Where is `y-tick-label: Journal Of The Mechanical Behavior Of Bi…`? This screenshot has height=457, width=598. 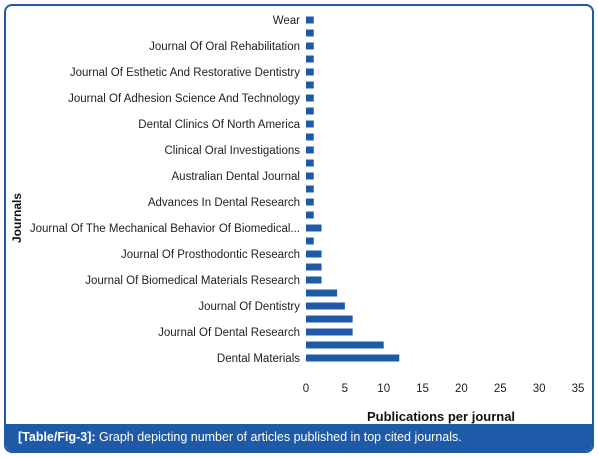 y-tick-label: Journal Of The Mechanical Behavior Of Bi… is located at coordinates (165, 229).